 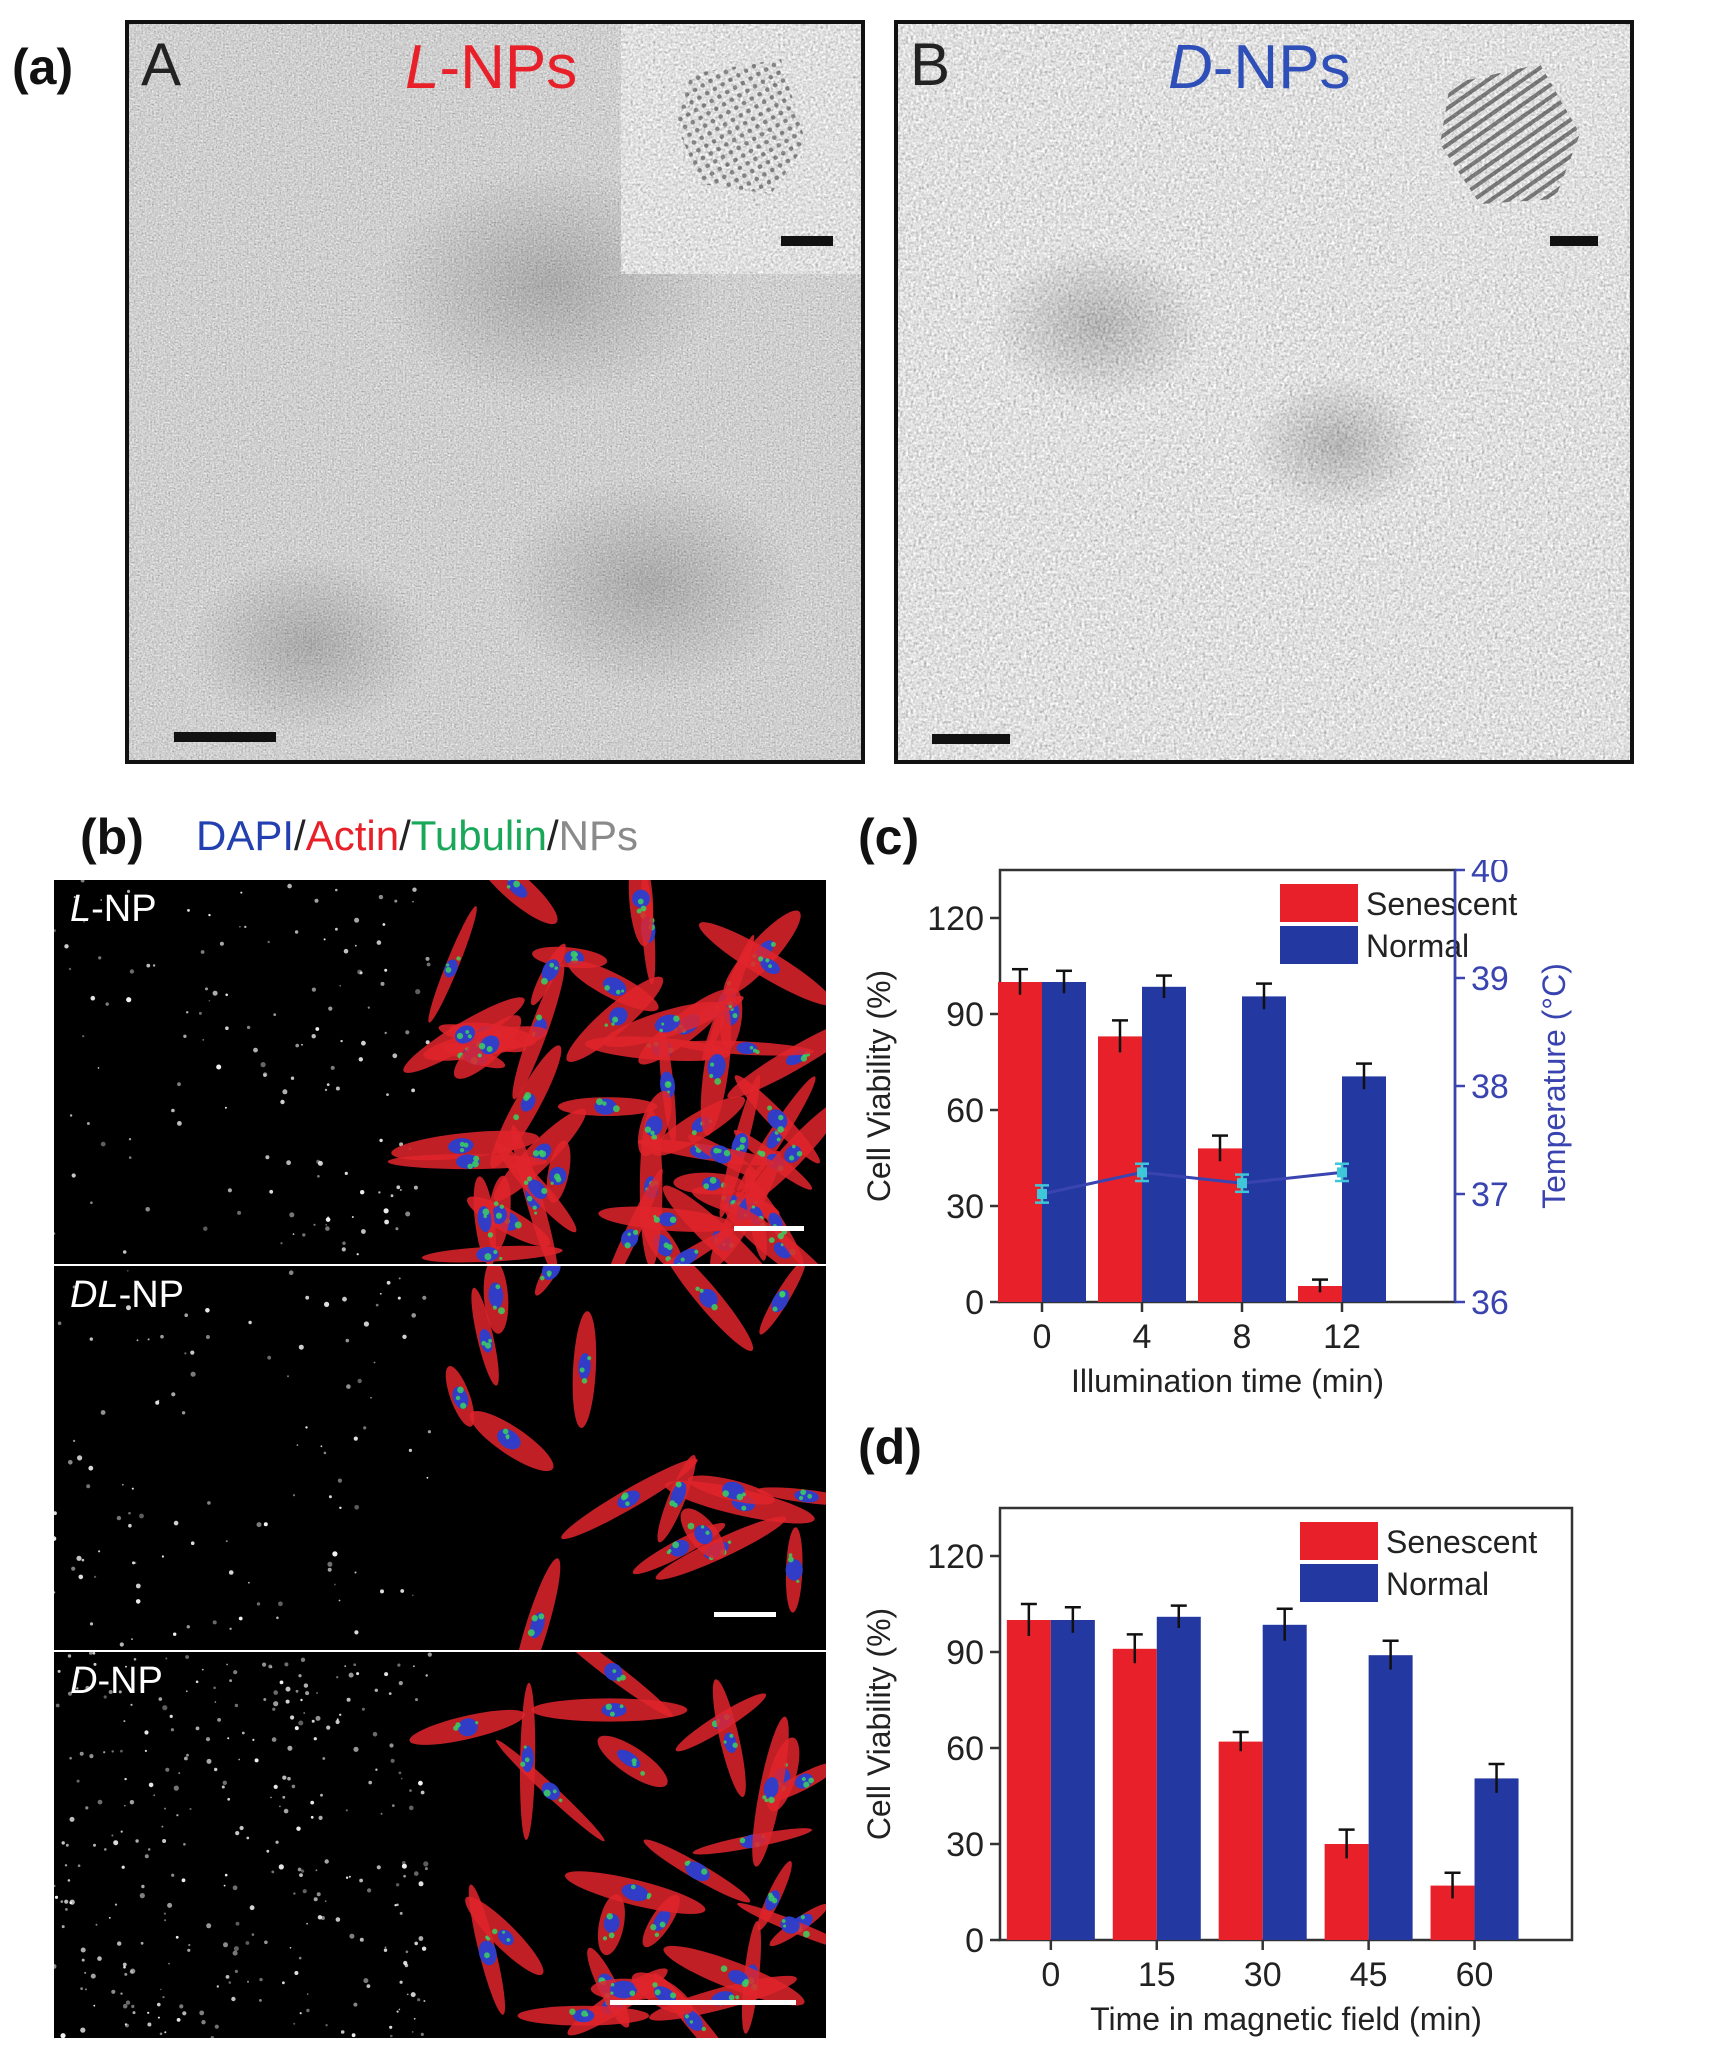 I want to click on hrtem-inset-l, so click(x=741, y=149).